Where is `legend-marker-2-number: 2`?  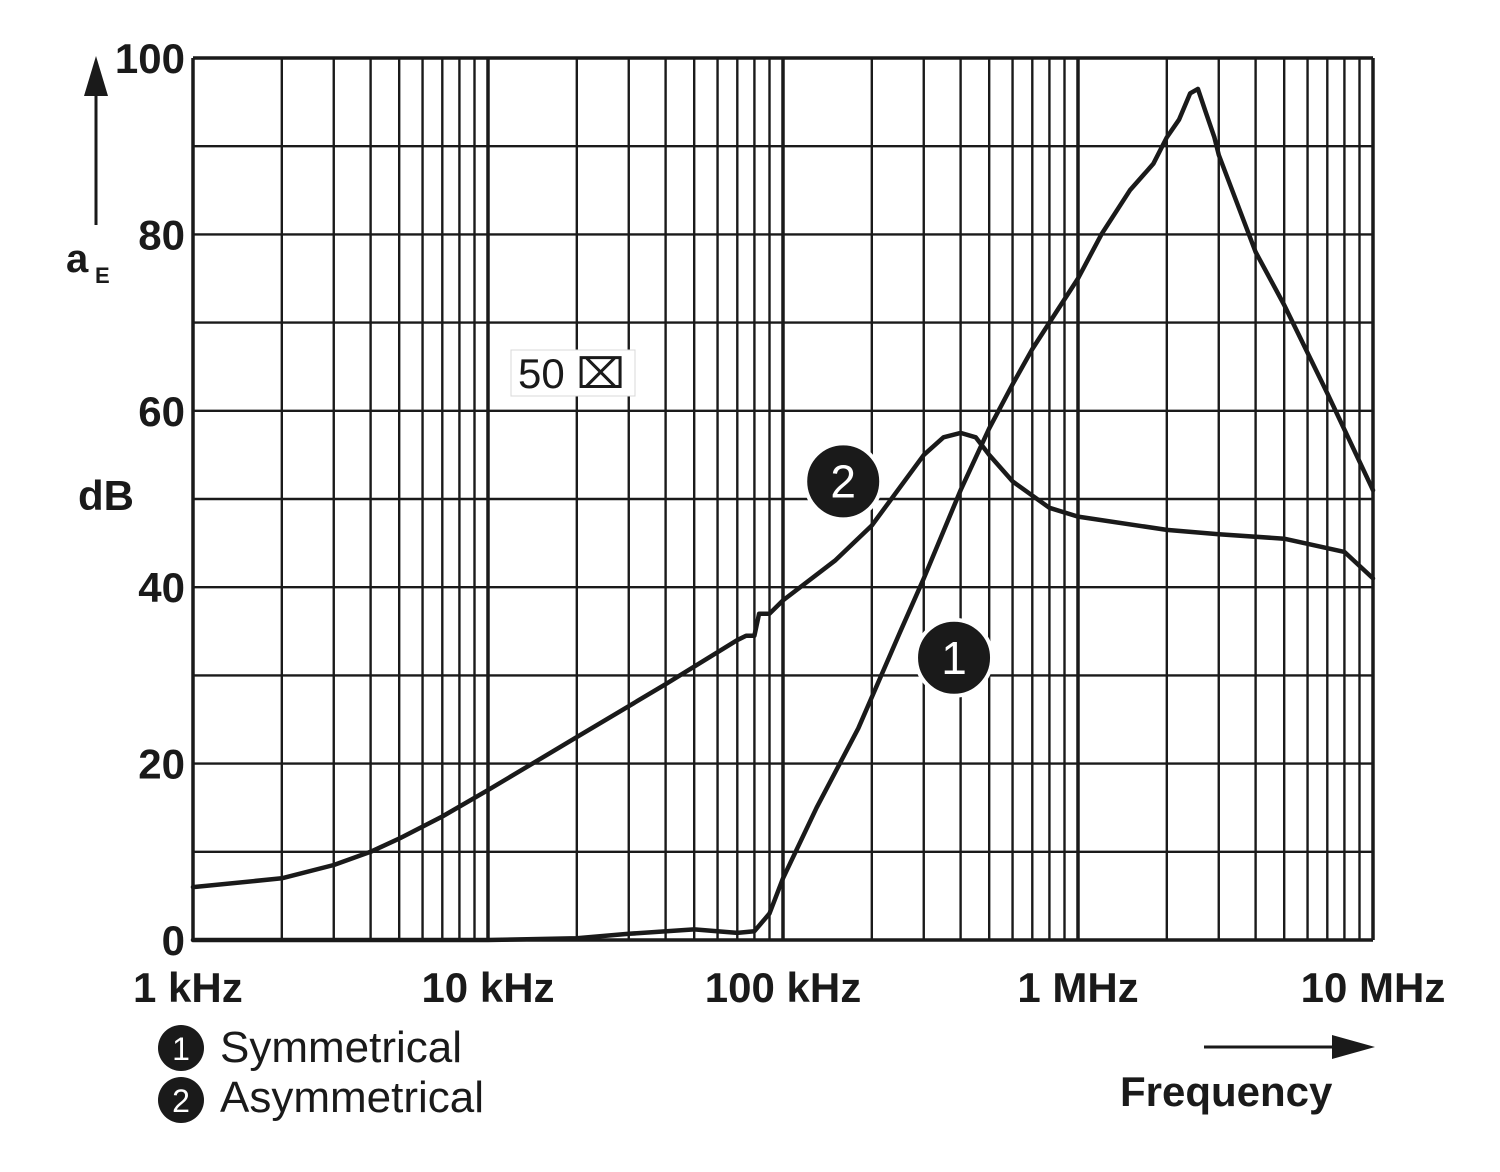 legend-marker-2-number: 2 is located at coordinates (181, 1101).